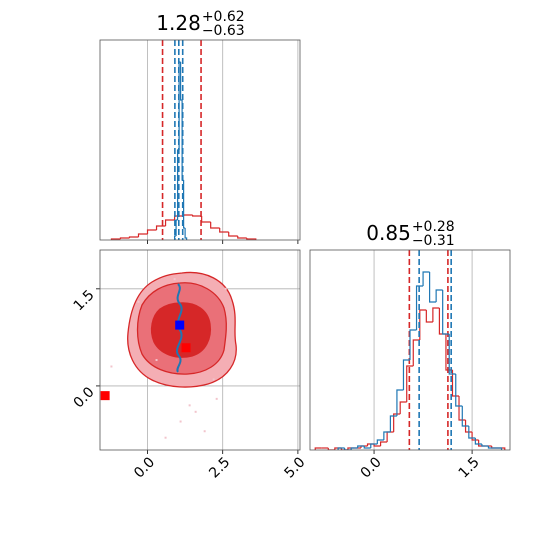 The height and width of the screenshot is (550, 550). Describe the element at coordinates (433, 241) in the screenshot. I see `title-lower: −0.31` at that location.